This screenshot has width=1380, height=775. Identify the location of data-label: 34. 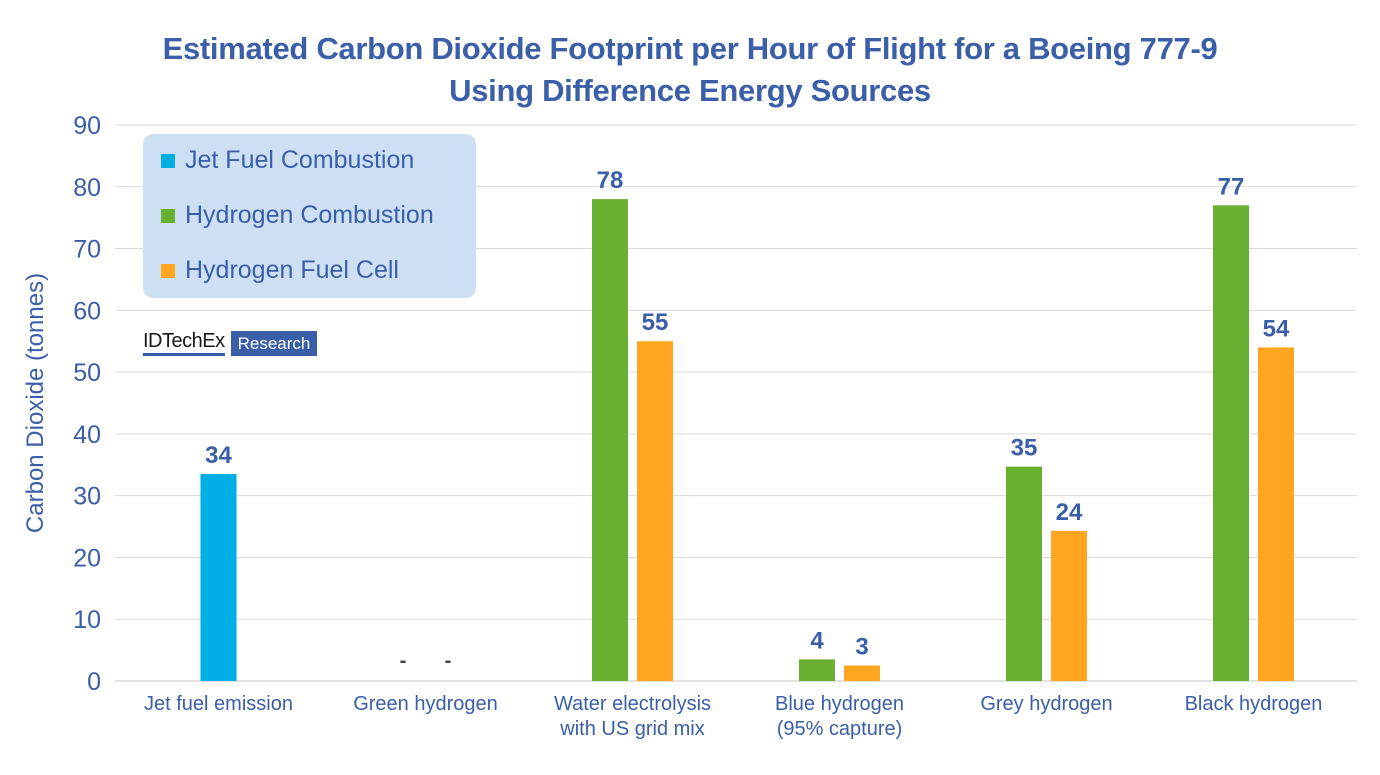
(218, 455).